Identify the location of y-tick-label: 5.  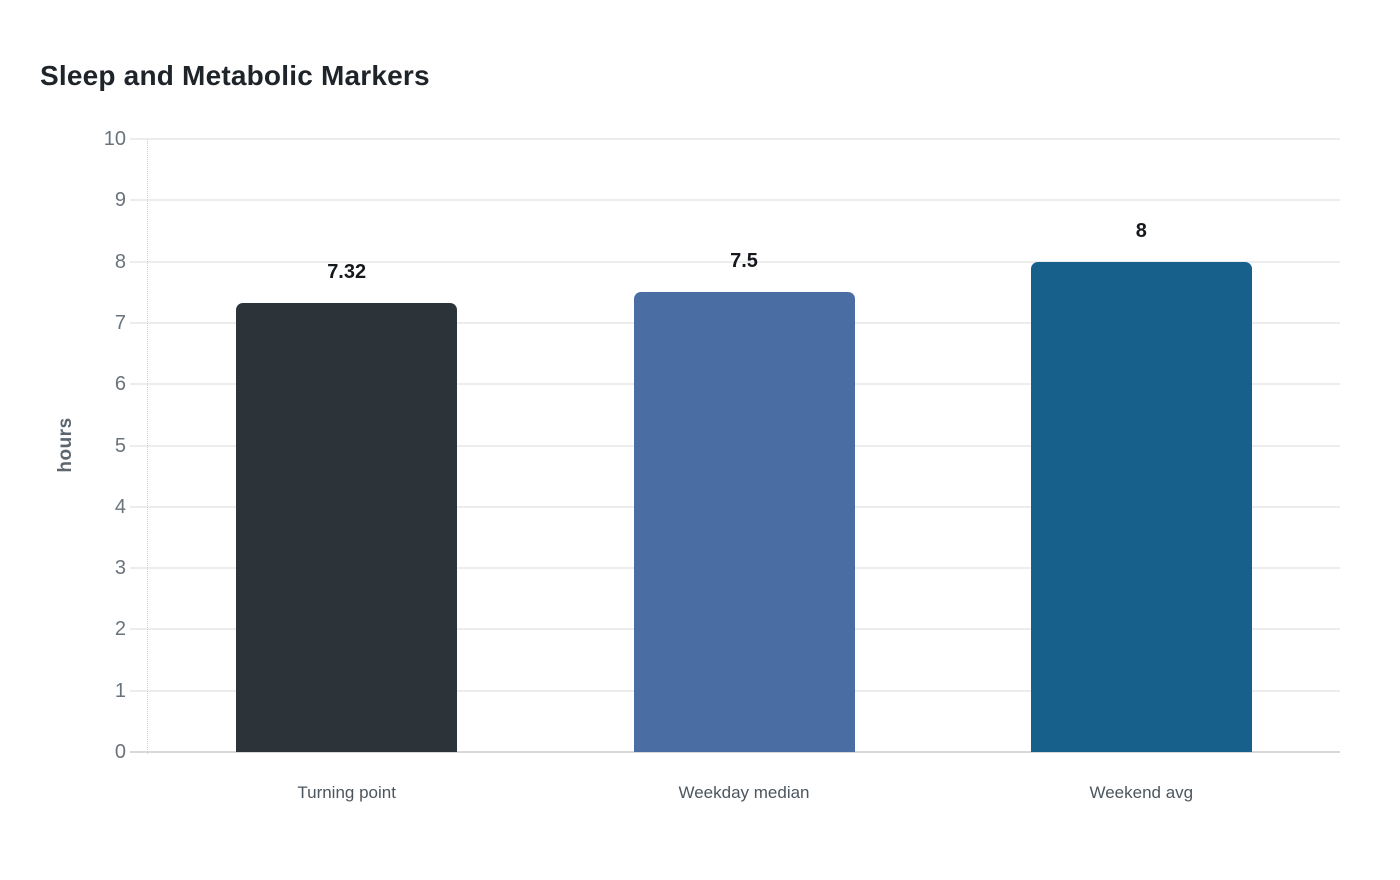
(120, 445).